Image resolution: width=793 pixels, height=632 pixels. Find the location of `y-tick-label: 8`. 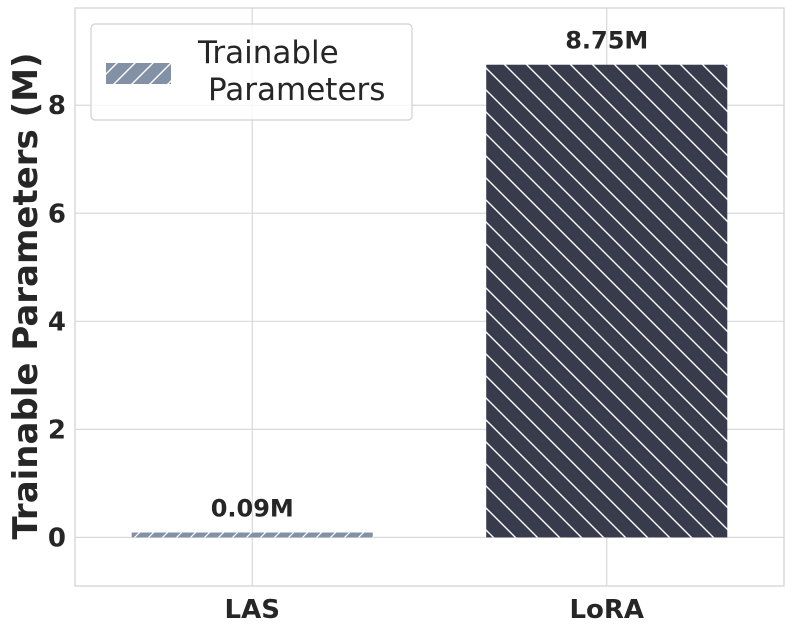

y-tick-label: 8 is located at coordinates (57, 106).